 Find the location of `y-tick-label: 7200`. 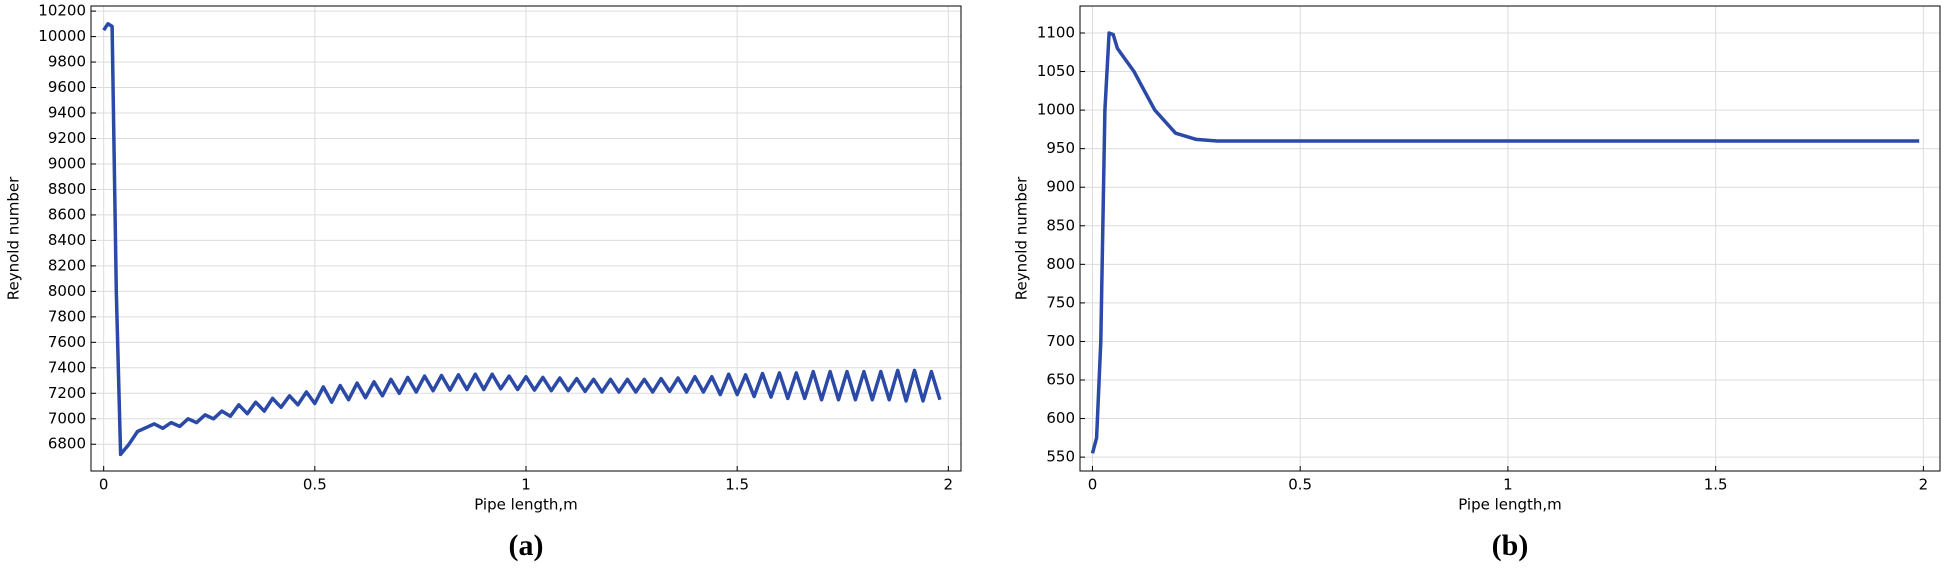

y-tick-label: 7200 is located at coordinates (67, 393).